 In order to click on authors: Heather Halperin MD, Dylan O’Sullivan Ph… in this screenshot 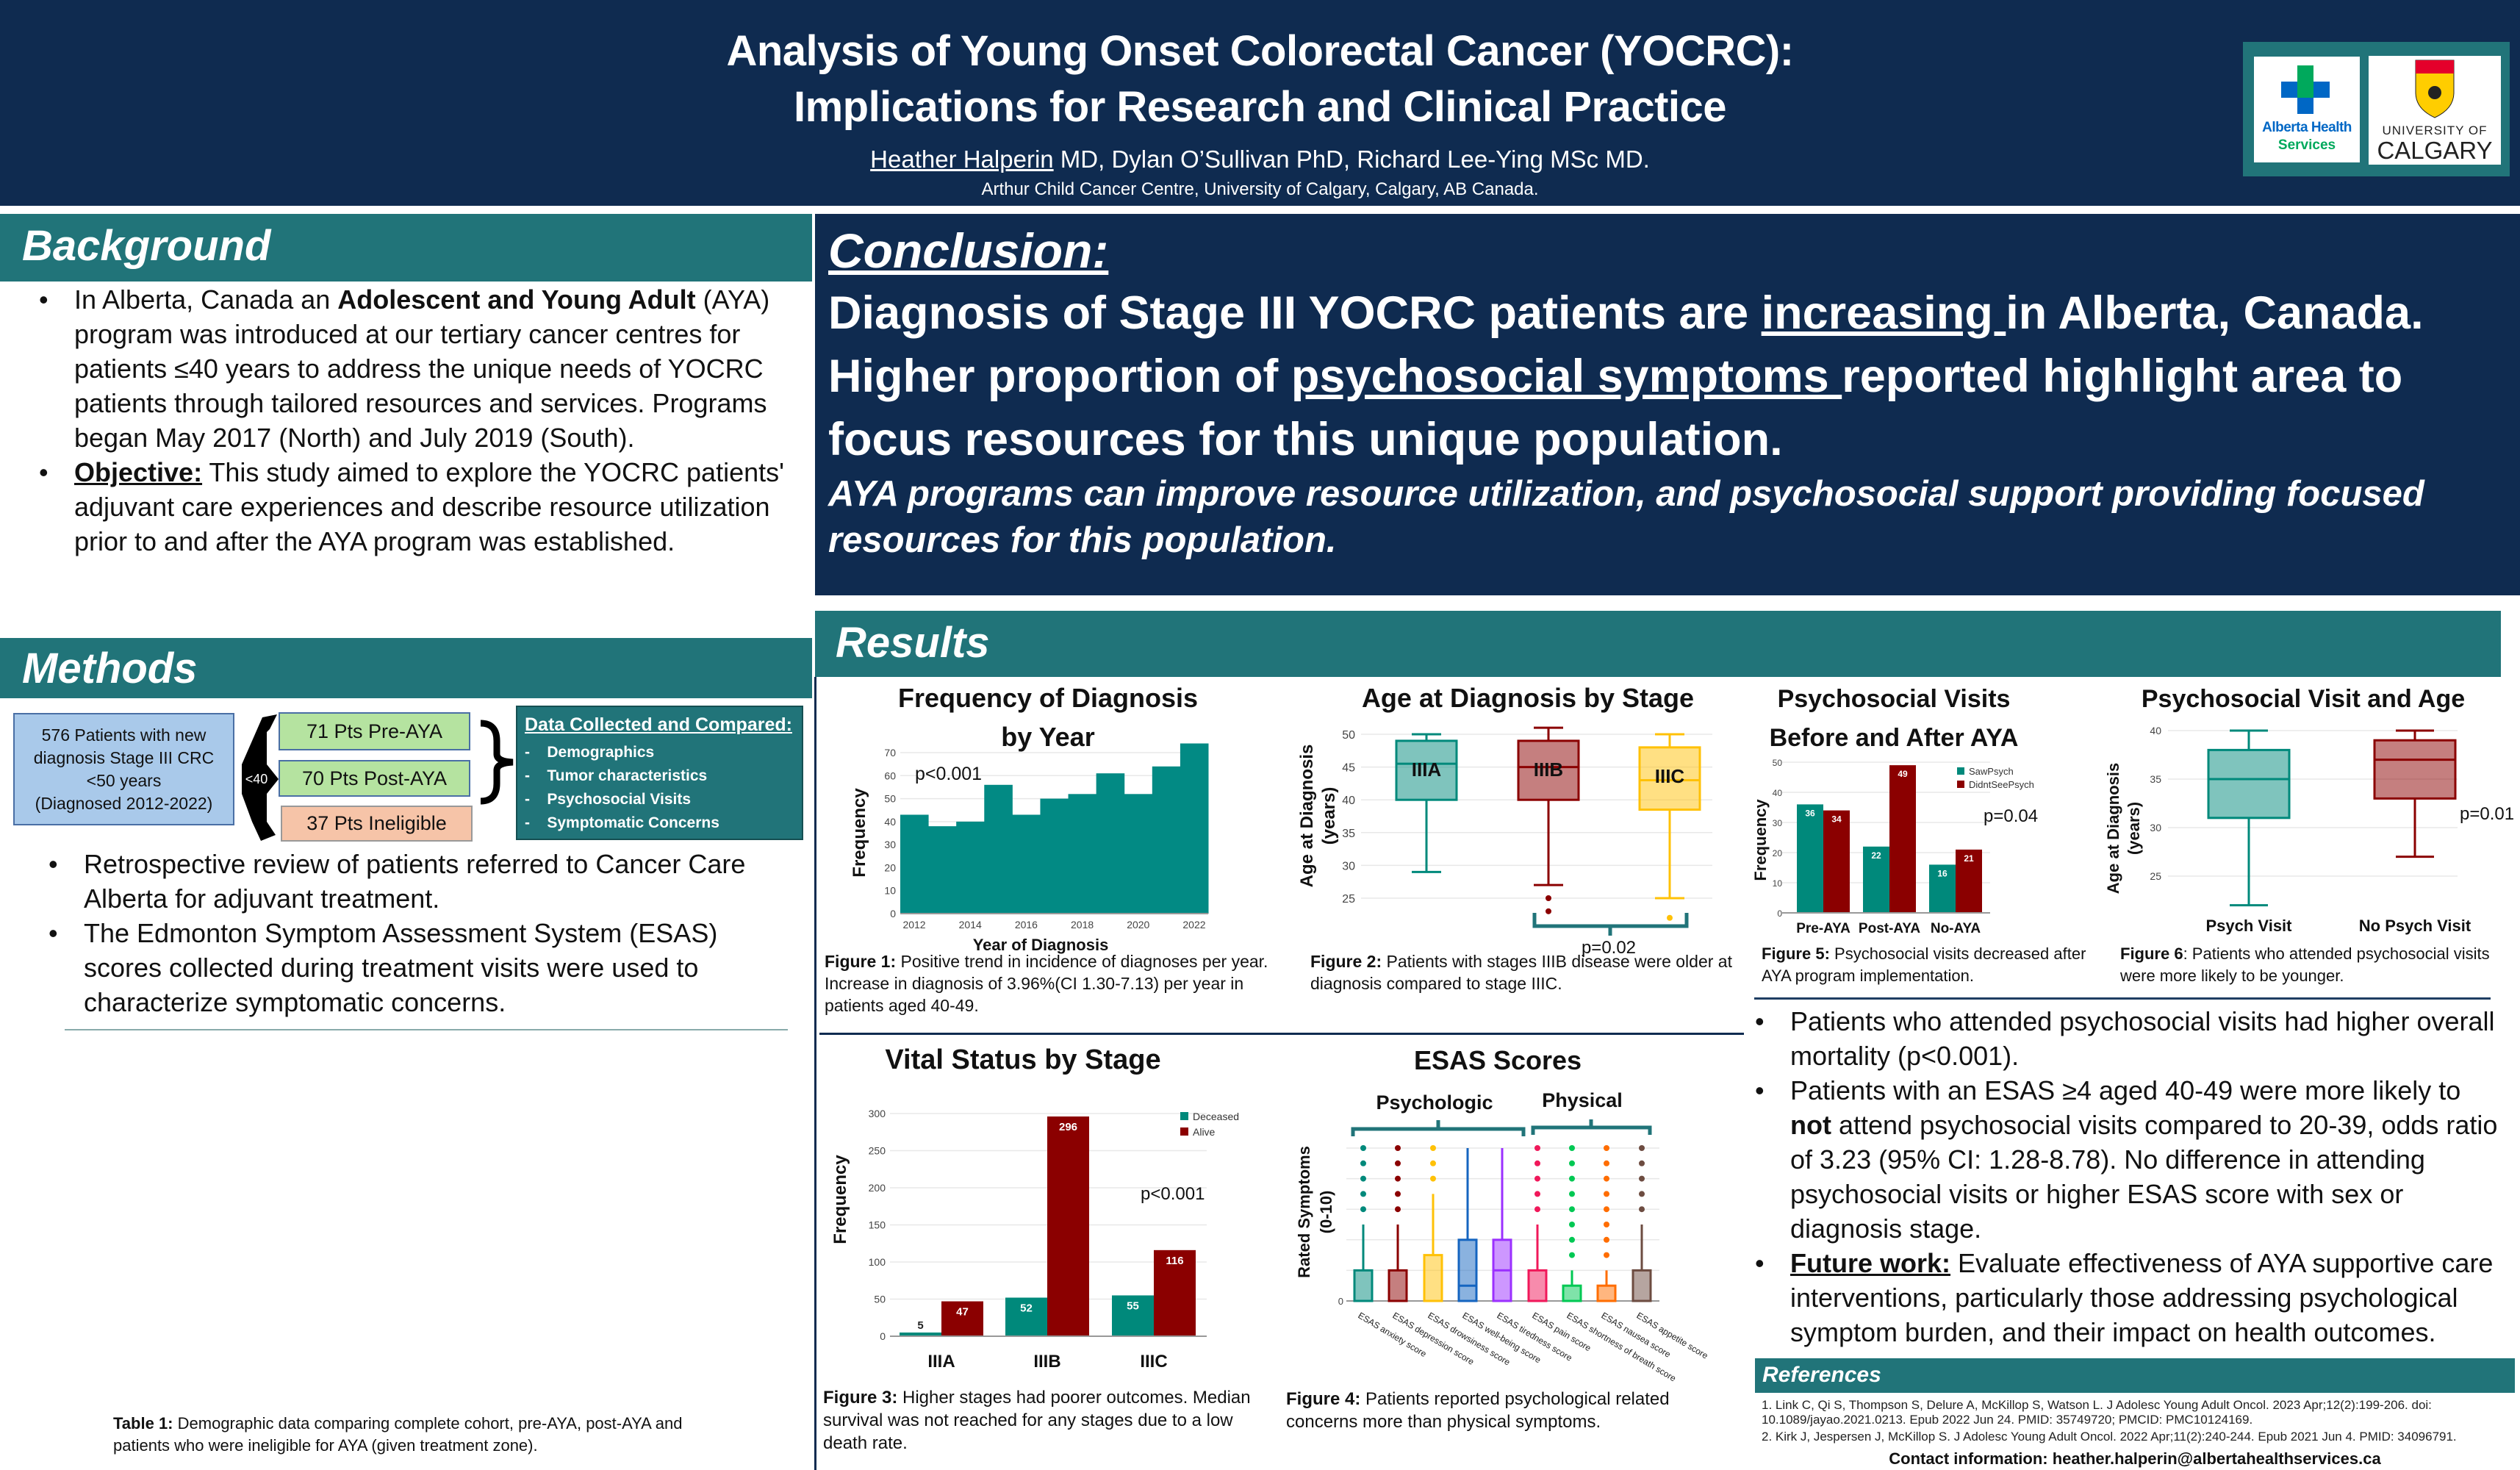, I will do `click(1260, 159)`.